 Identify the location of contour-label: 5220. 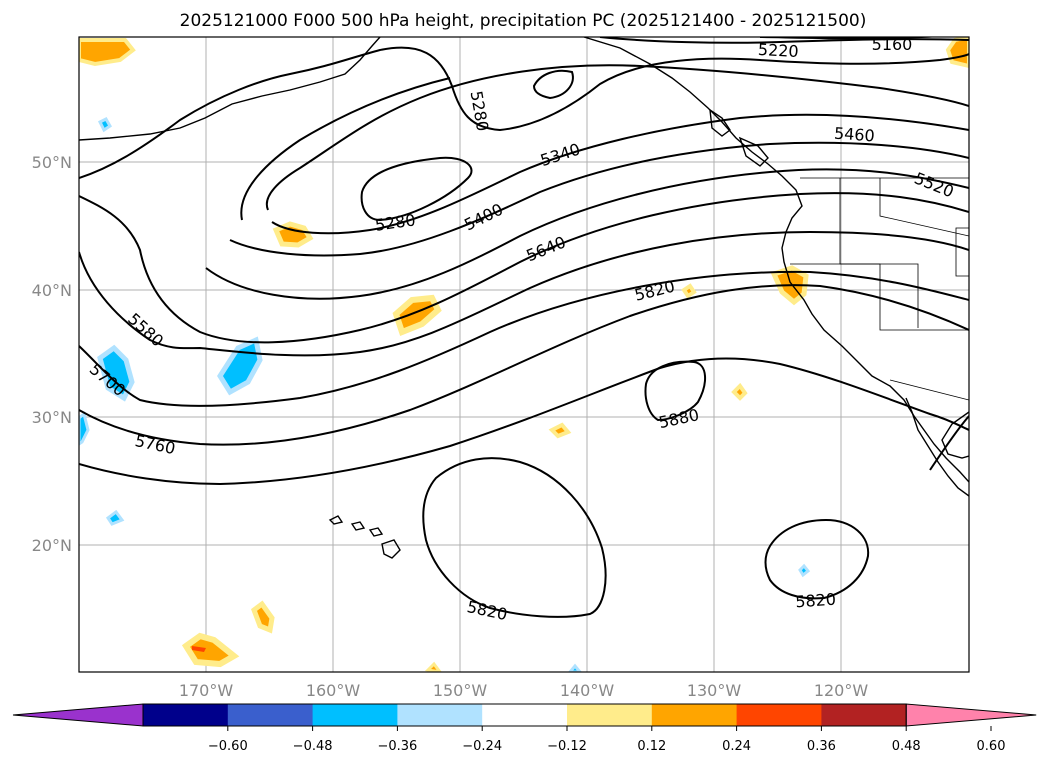
(778, 50).